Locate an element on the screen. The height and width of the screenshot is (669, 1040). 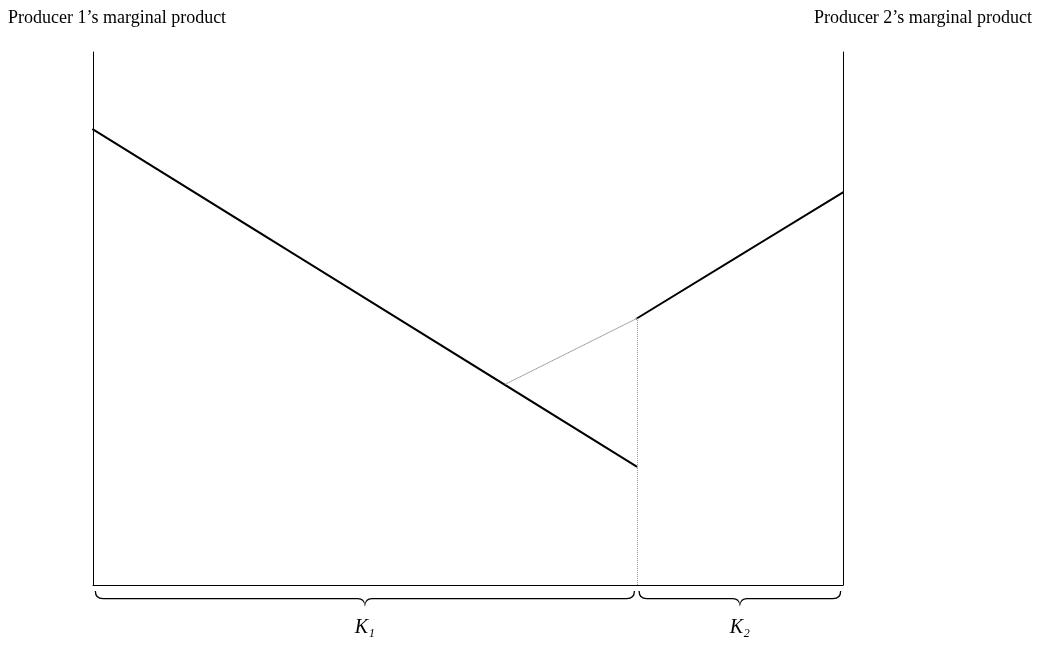
text: K₂ is located at coordinates (739, 626).